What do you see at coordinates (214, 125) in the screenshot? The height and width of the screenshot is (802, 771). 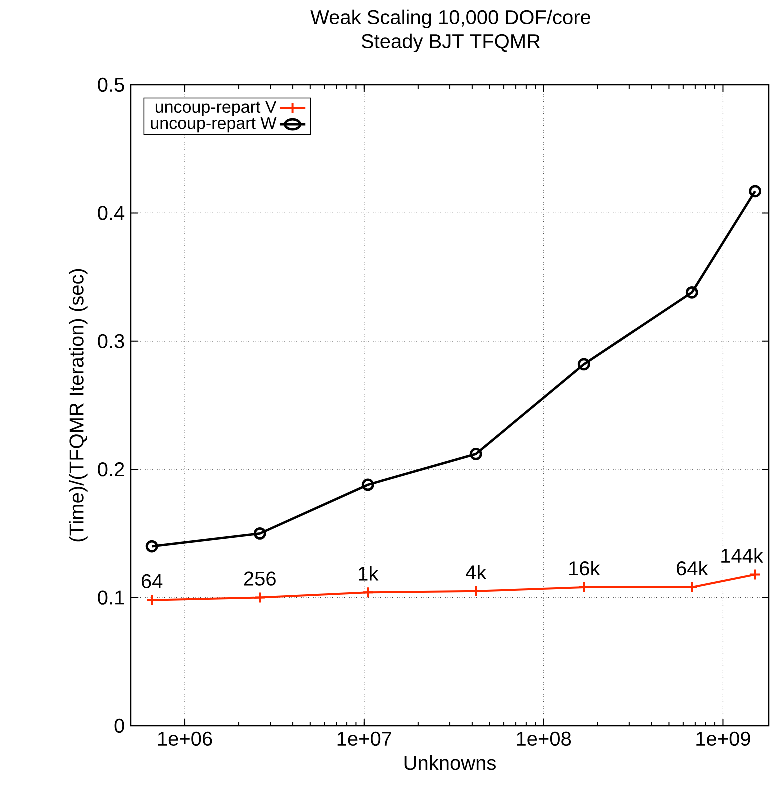 I see `legend-label: uncoup-repart W` at bounding box center [214, 125].